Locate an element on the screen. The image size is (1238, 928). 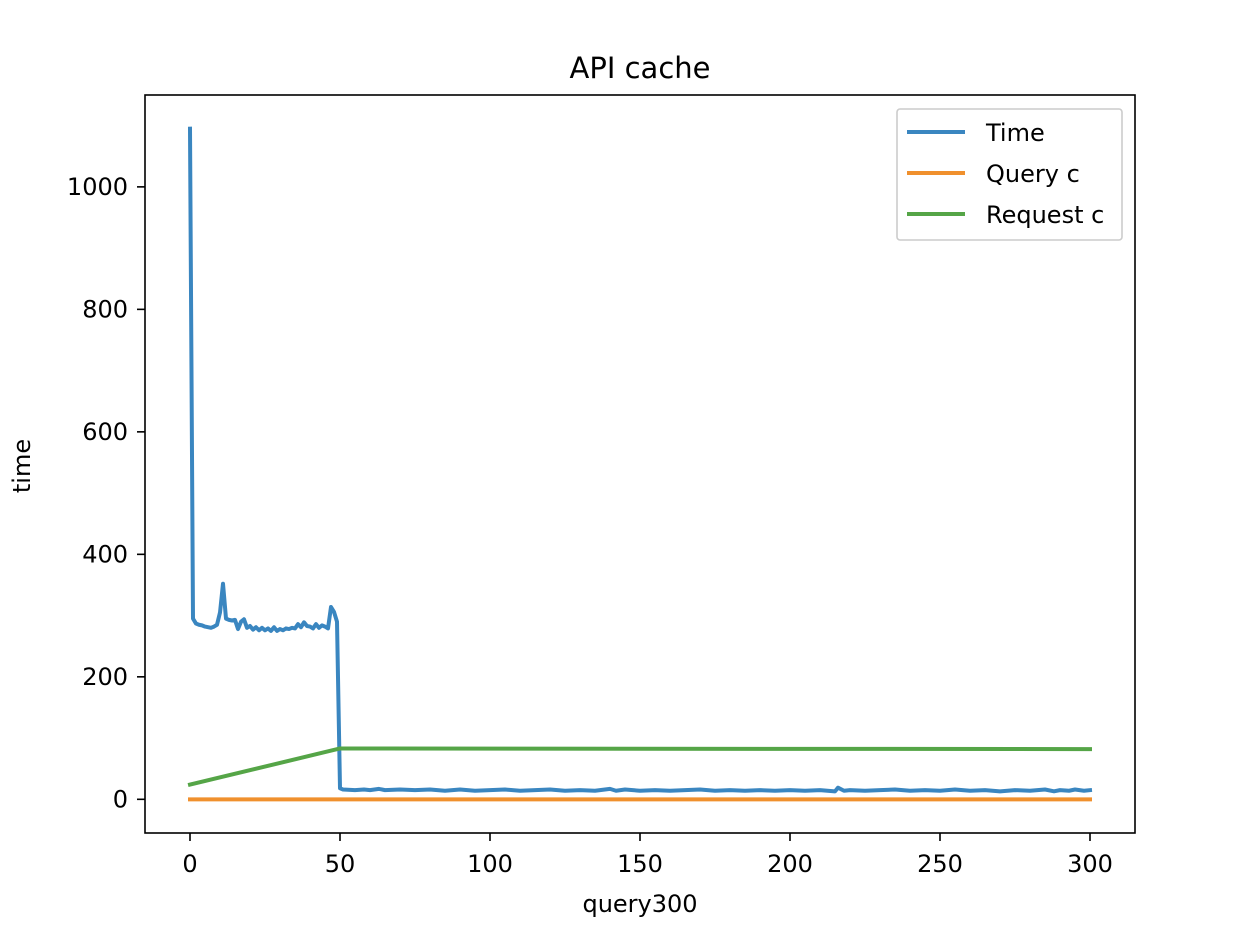
y-axis-label: time is located at coordinates (22, 466).